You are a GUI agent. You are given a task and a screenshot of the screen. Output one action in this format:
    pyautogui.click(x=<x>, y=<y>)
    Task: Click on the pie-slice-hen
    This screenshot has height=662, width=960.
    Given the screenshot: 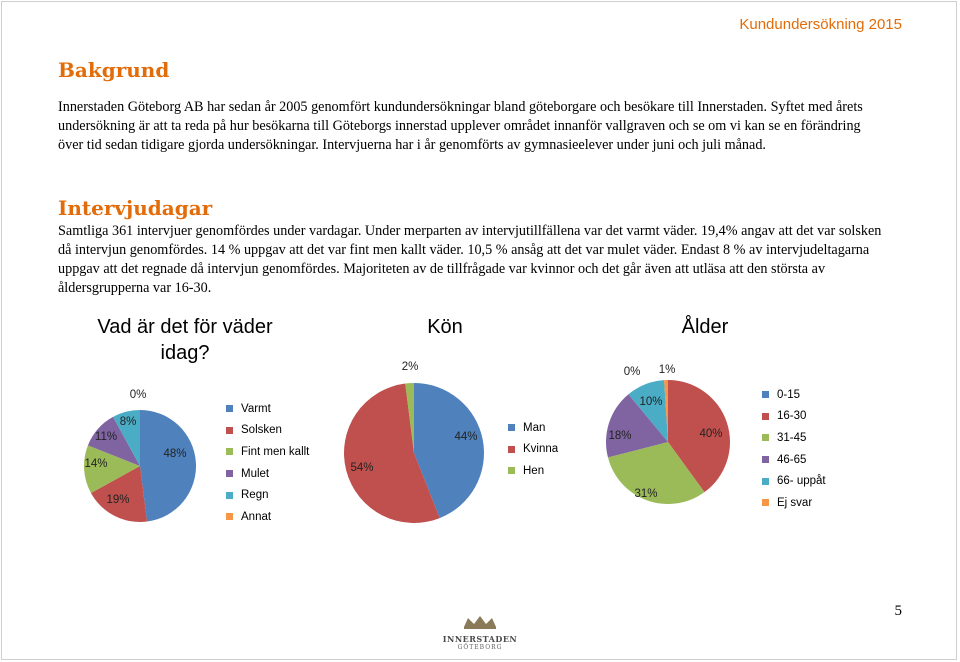 What is the action you would take?
    pyautogui.click(x=409, y=418)
    